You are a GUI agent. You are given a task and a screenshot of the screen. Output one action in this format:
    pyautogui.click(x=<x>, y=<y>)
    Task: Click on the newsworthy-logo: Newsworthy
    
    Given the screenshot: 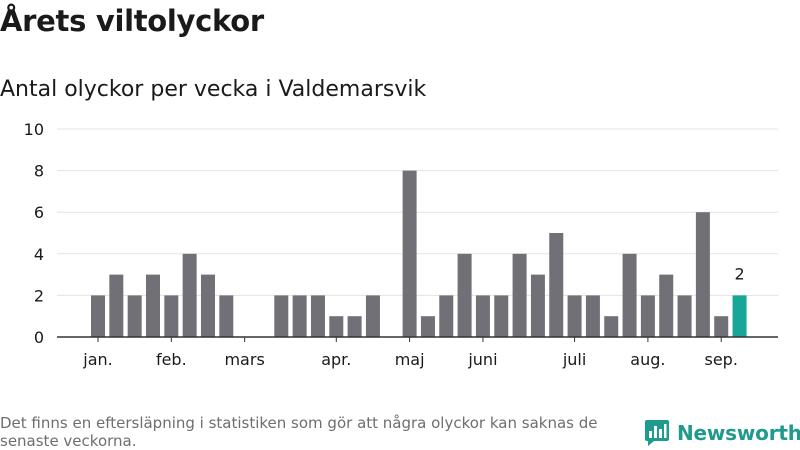 What is the action you would take?
    pyautogui.click(x=722, y=433)
    